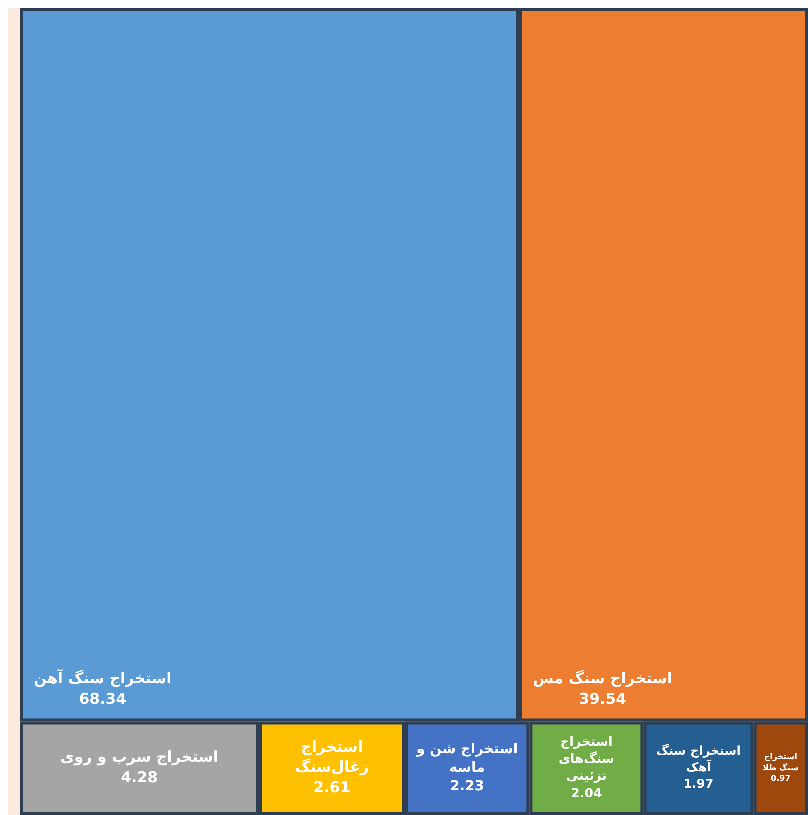 This screenshot has height=815, width=808. What do you see at coordinates (467, 786) in the screenshot?
I see `data-label: 2.23` at bounding box center [467, 786].